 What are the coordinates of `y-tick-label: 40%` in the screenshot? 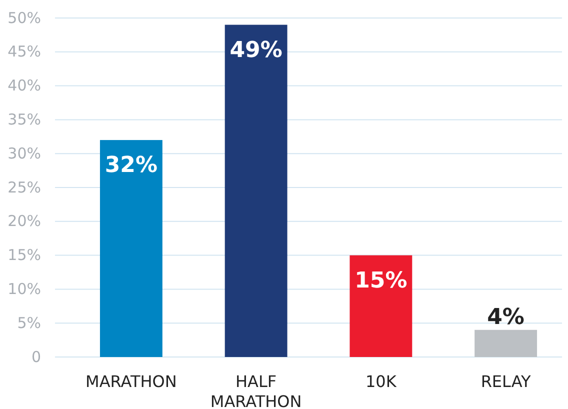 It's located at (24, 85).